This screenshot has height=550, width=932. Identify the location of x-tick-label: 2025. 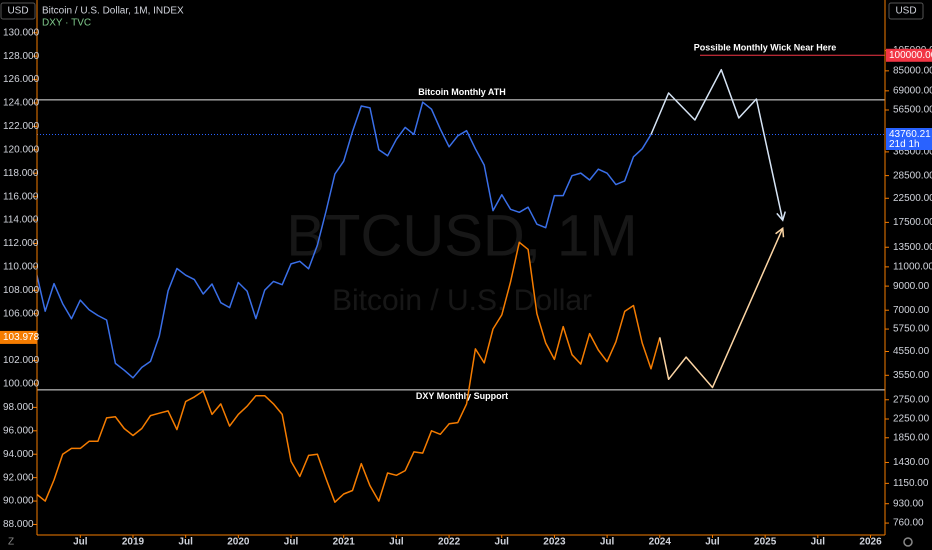
(765, 542).